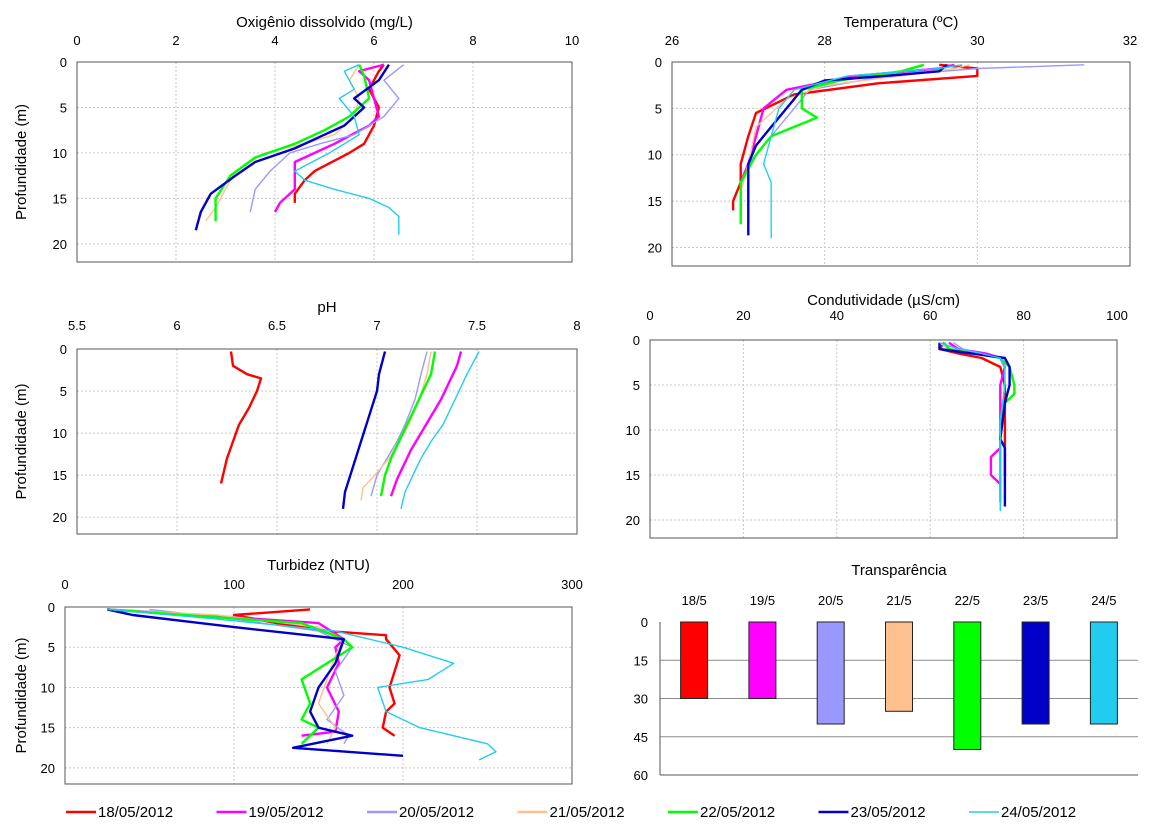 This screenshot has width=1166, height=827. I want to click on y-tick-label: 45, so click(641, 737).